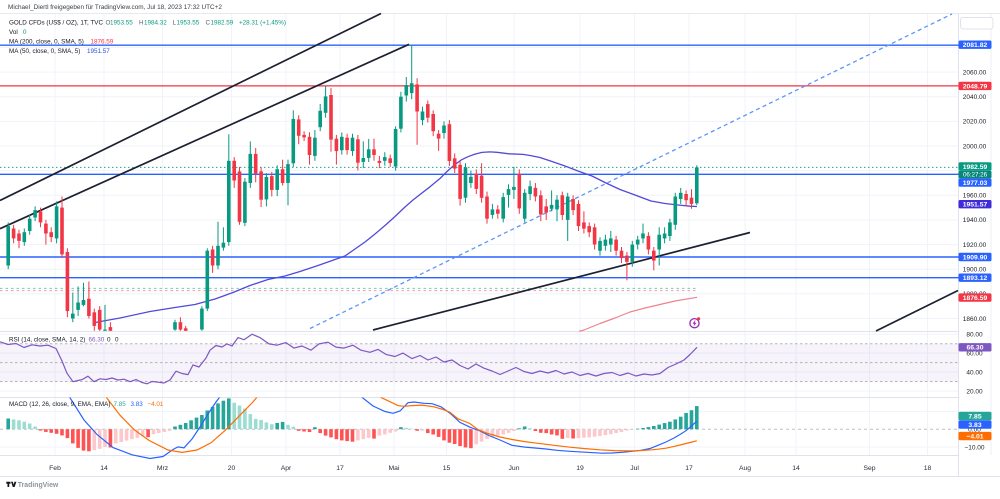 This screenshot has width=1000, height=499. What do you see at coordinates (974, 335) in the screenshot?
I see `svg-text: 80.00` at bounding box center [974, 335].